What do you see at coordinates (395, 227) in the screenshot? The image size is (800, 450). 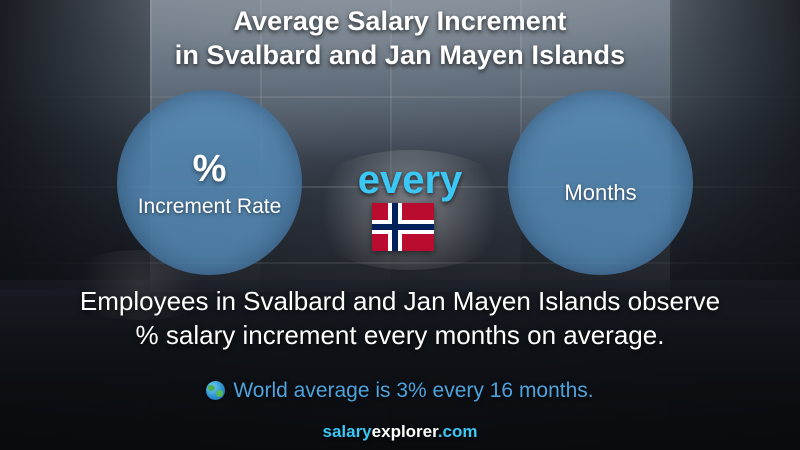 I see `flag-blue-cross-vertical` at bounding box center [395, 227].